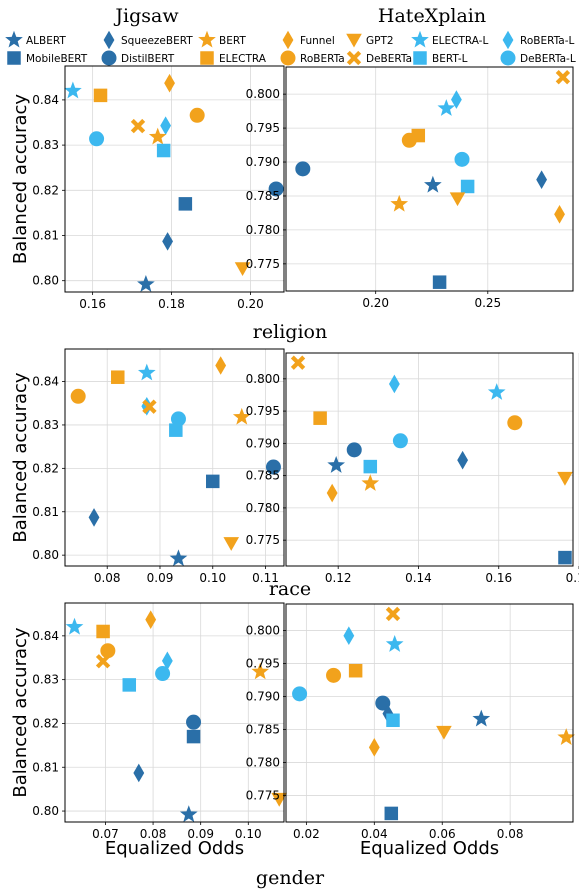 This screenshot has height=890, width=579. What do you see at coordinates (498, 578) in the screenshot?
I see `x-tick-label: 0.16` at bounding box center [498, 578].